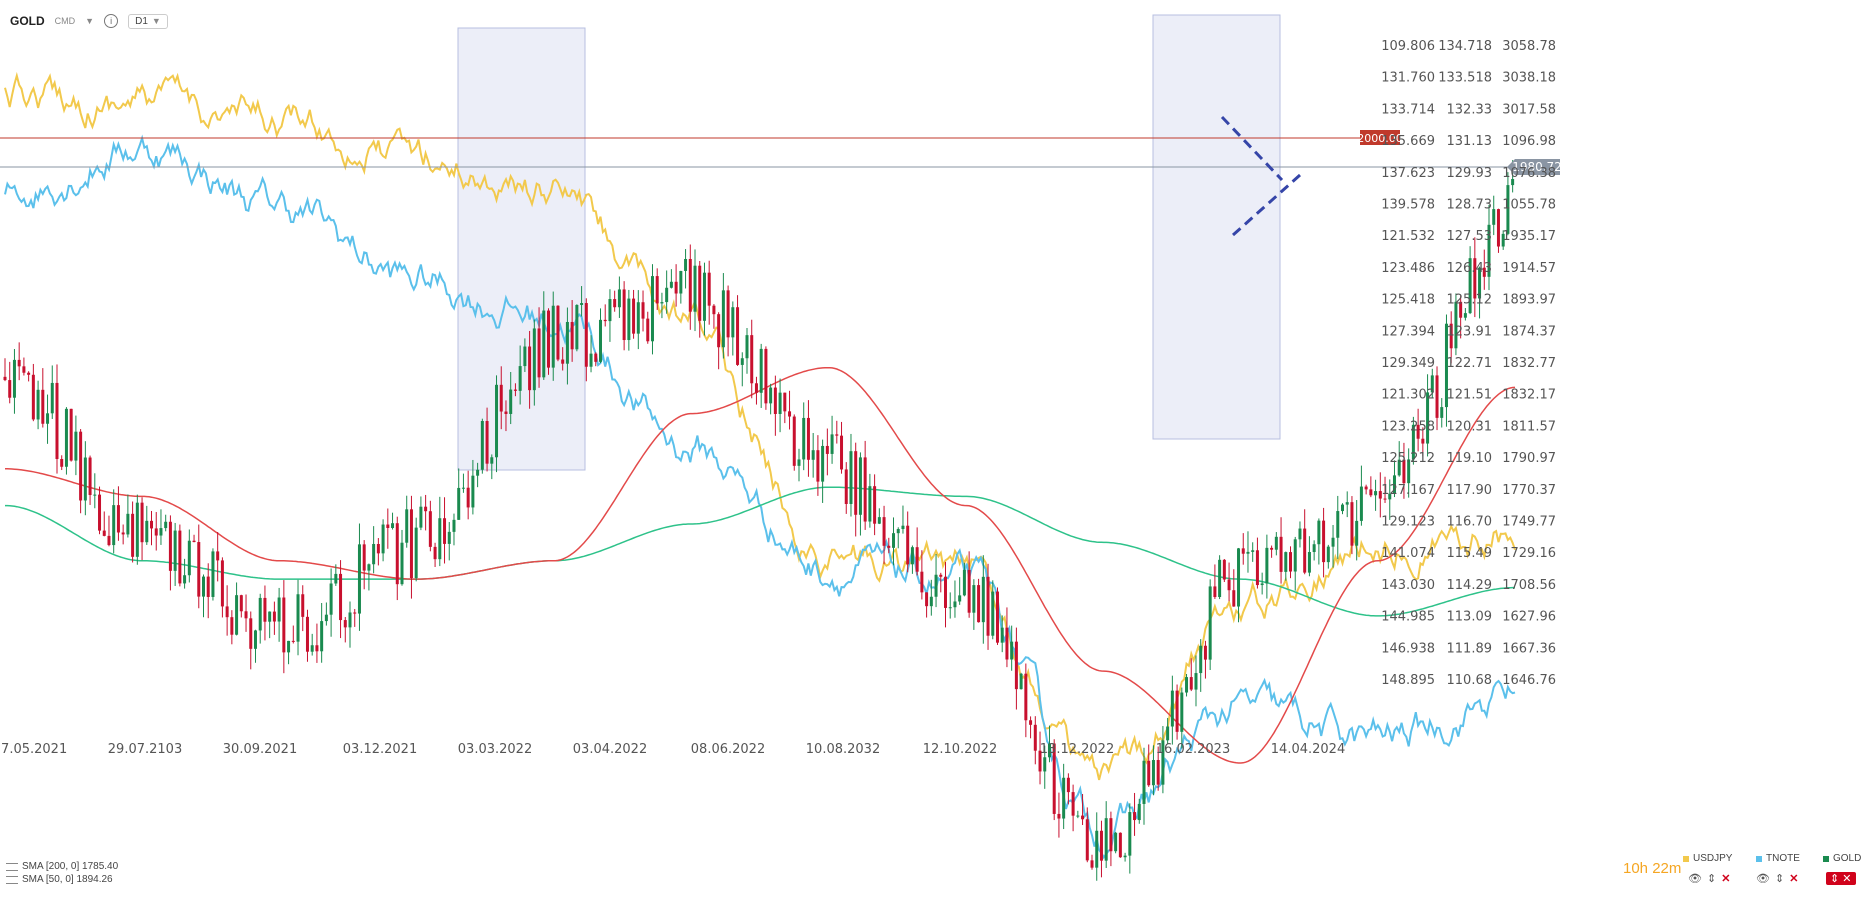  I want to click on price-tick-label: 3017.58, so click(1529, 109).